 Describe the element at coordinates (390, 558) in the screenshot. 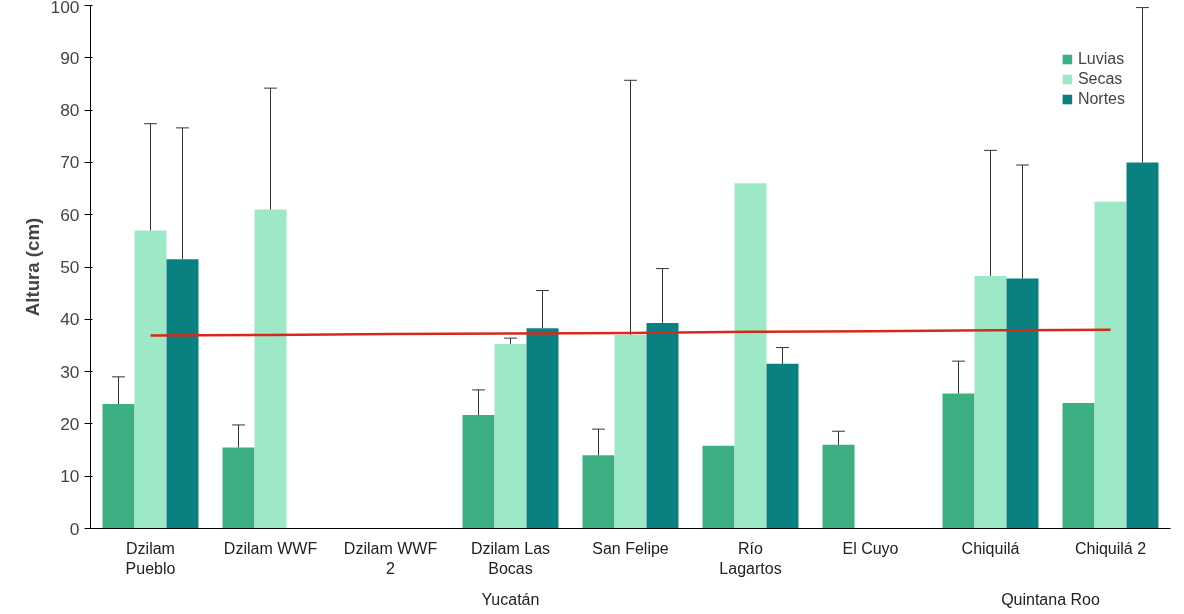

I see `x-tick-label: Dzilam WWF 2` at that location.